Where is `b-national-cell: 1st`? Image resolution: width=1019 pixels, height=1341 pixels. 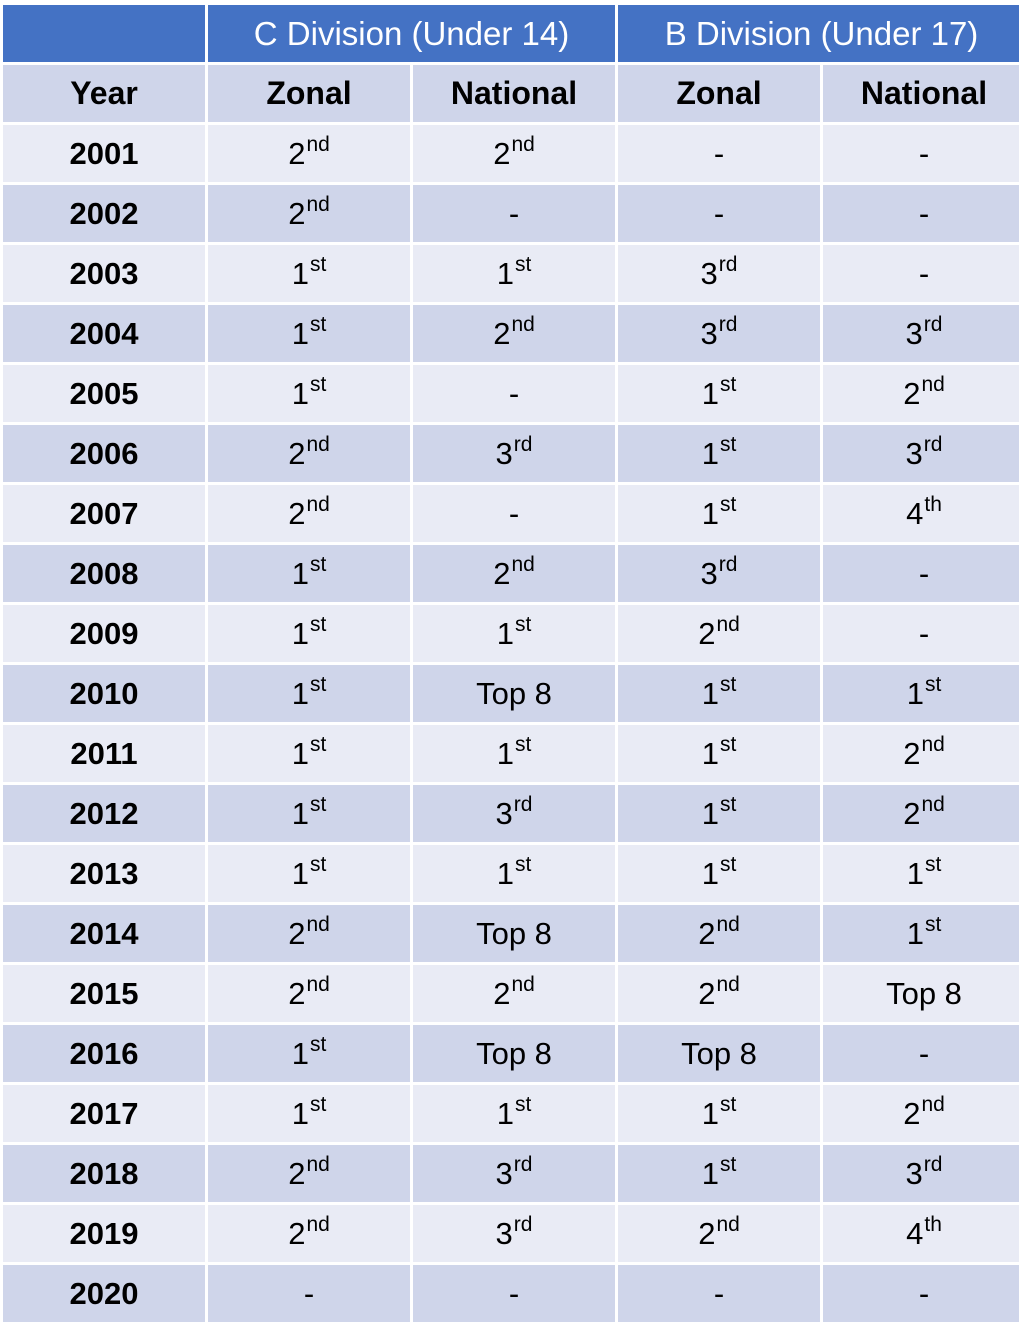
b-national-cell: 1st is located at coordinates (921, 873).